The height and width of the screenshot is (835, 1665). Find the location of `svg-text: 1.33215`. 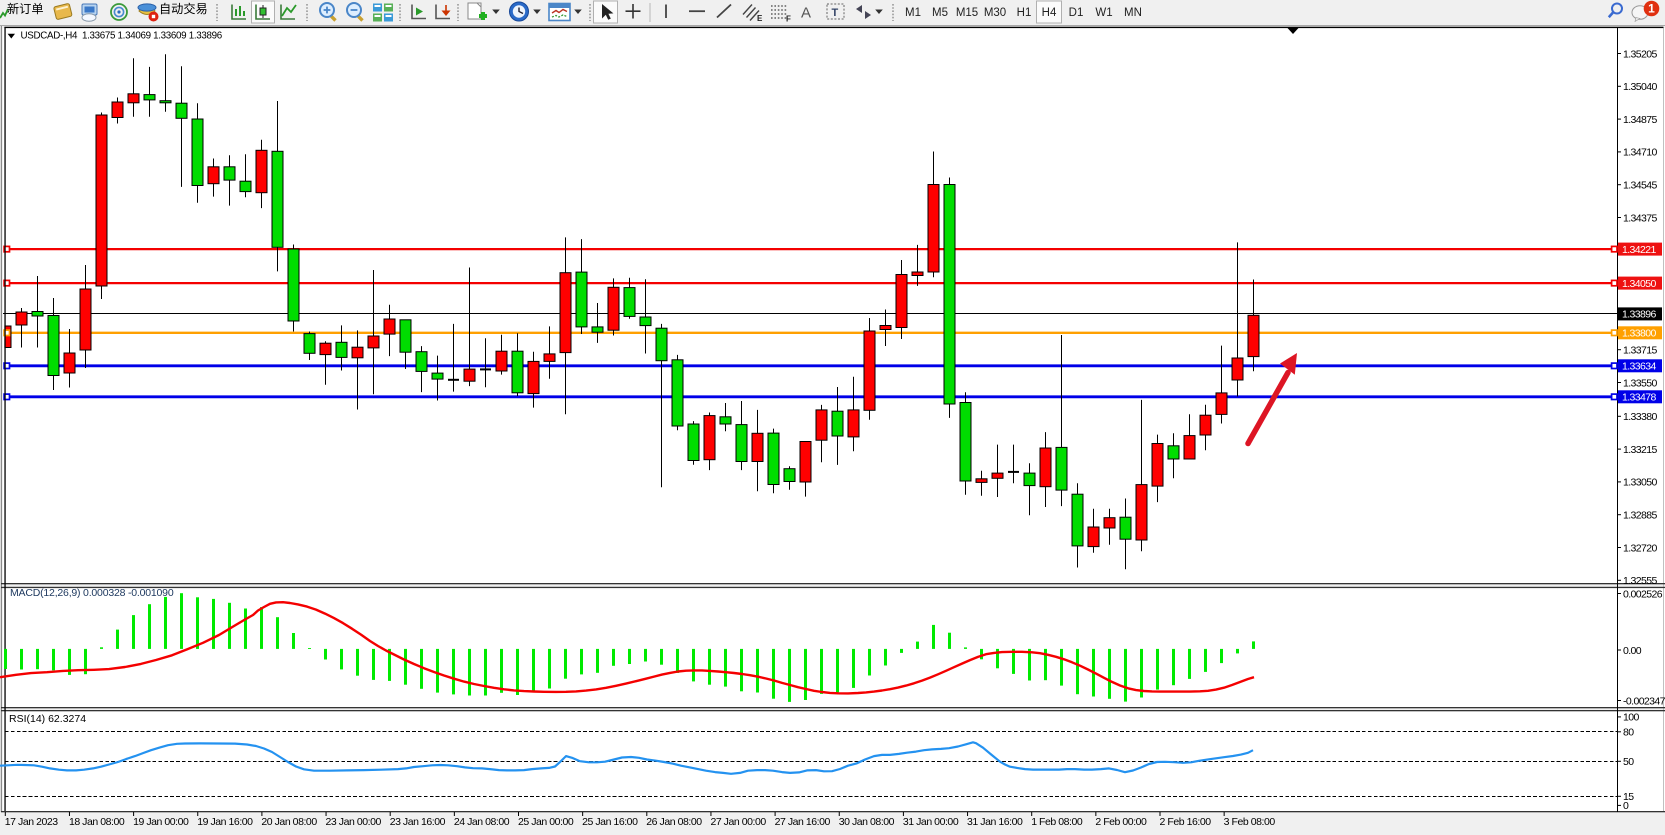

svg-text: 1.33215 is located at coordinates (1640, 450).